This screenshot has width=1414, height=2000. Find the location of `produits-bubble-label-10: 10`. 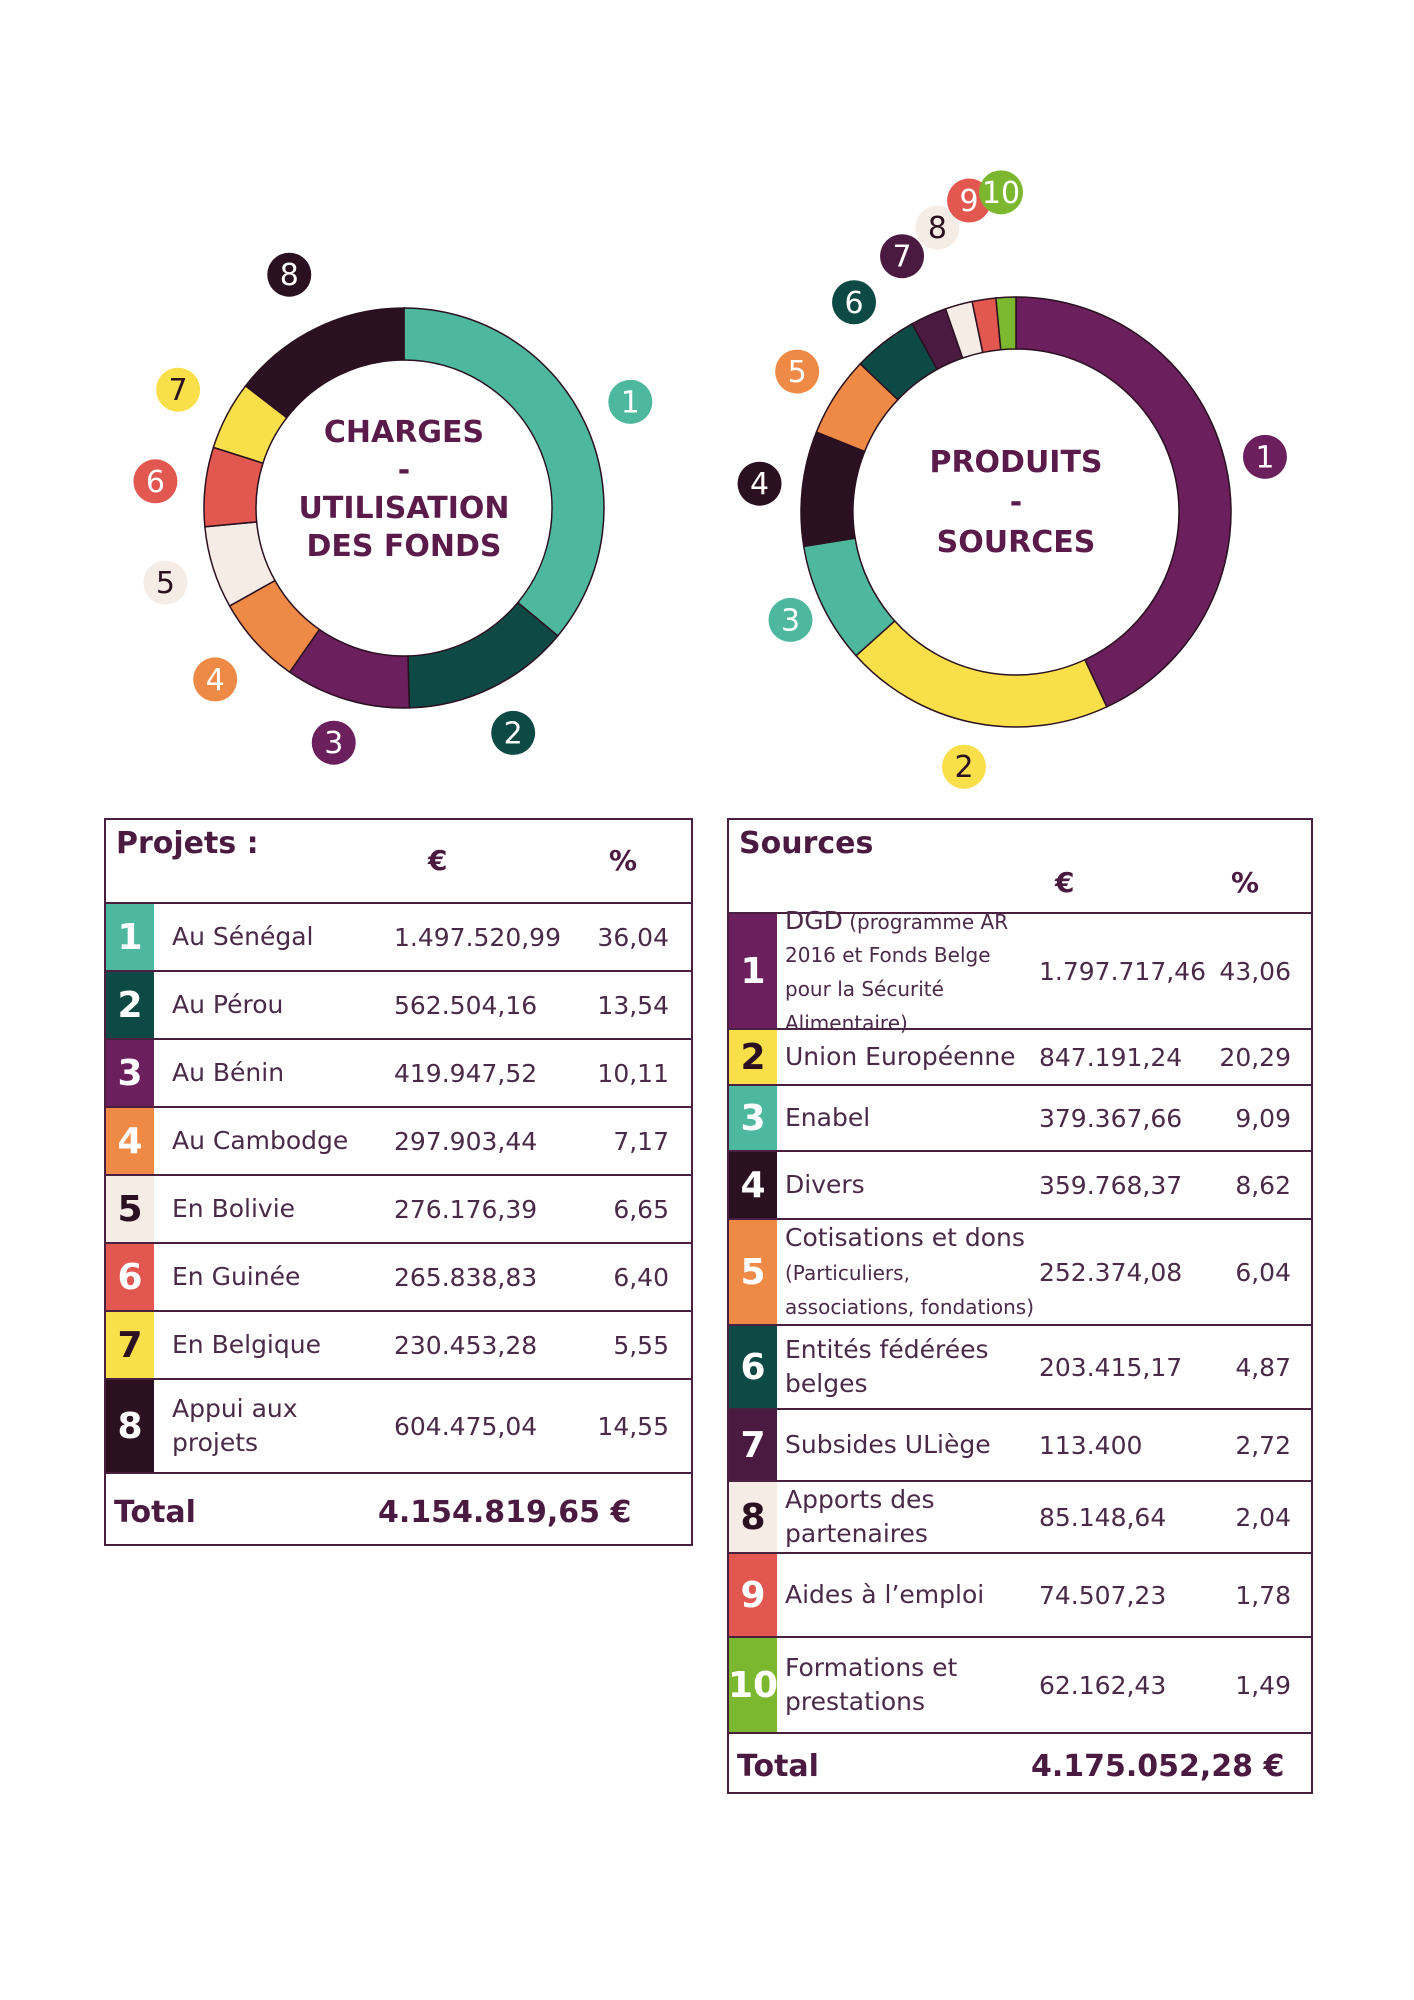

produits-bubble-label-10: 10 is located at coordinates (1001, 193).